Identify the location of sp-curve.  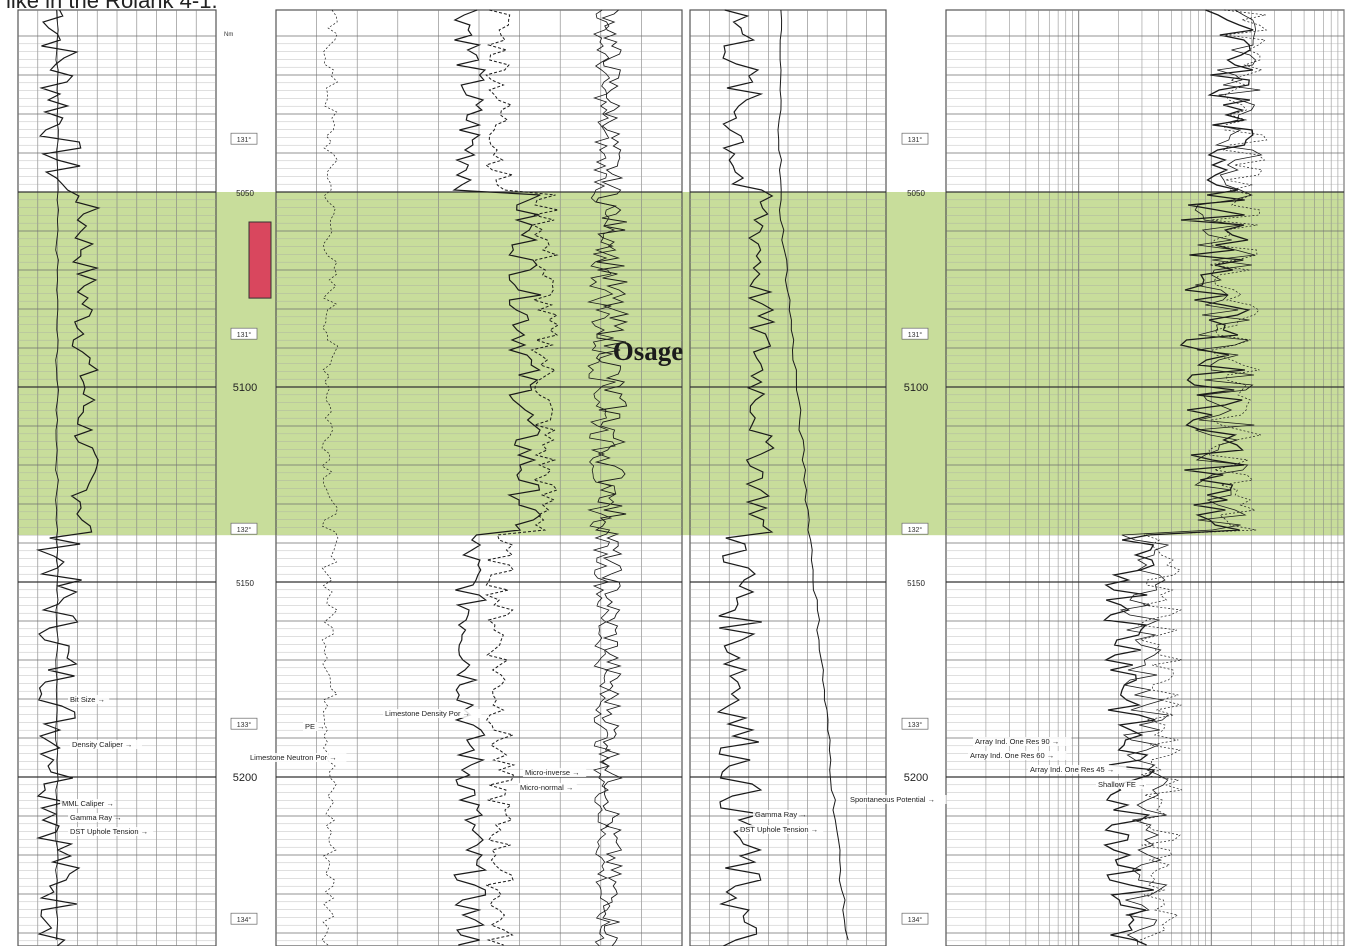
(813, 475).